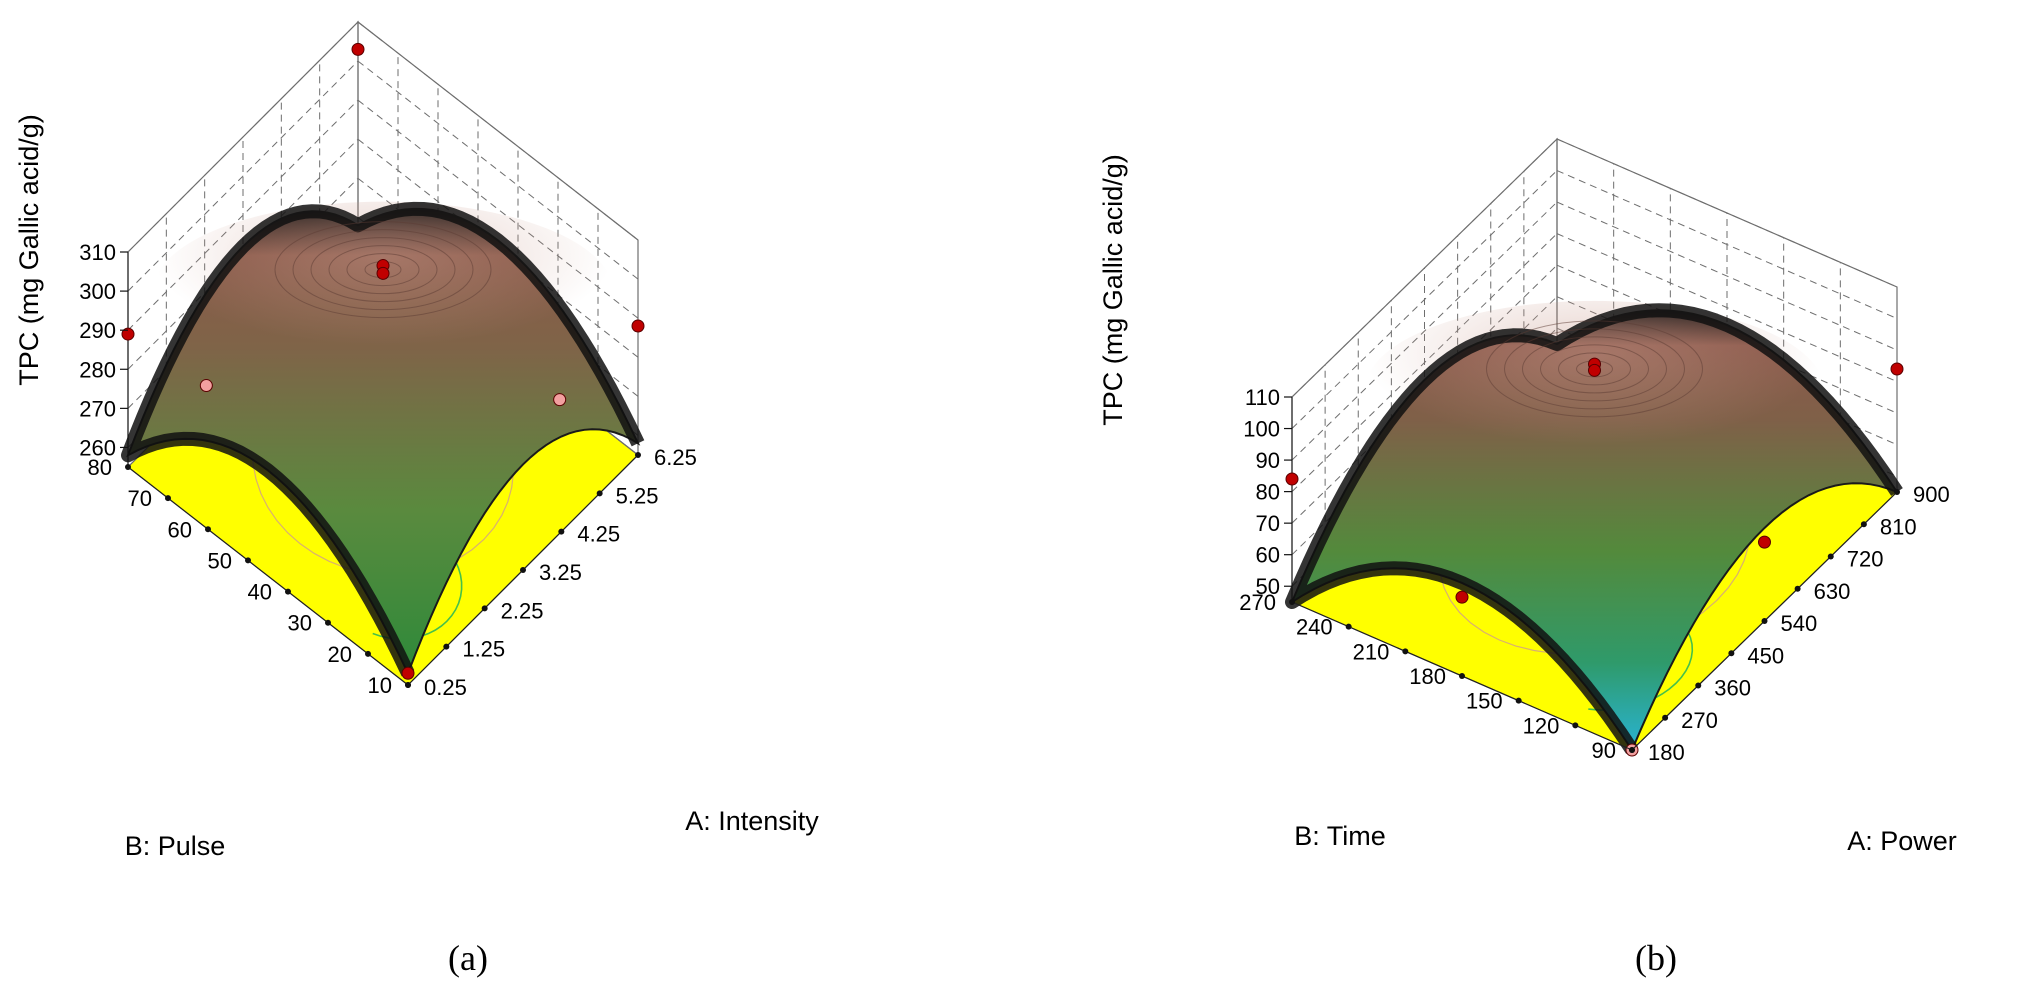 This screenshot has height=995, width=2032. I want to click on z-tick-label: 100, so click(1261, 429).